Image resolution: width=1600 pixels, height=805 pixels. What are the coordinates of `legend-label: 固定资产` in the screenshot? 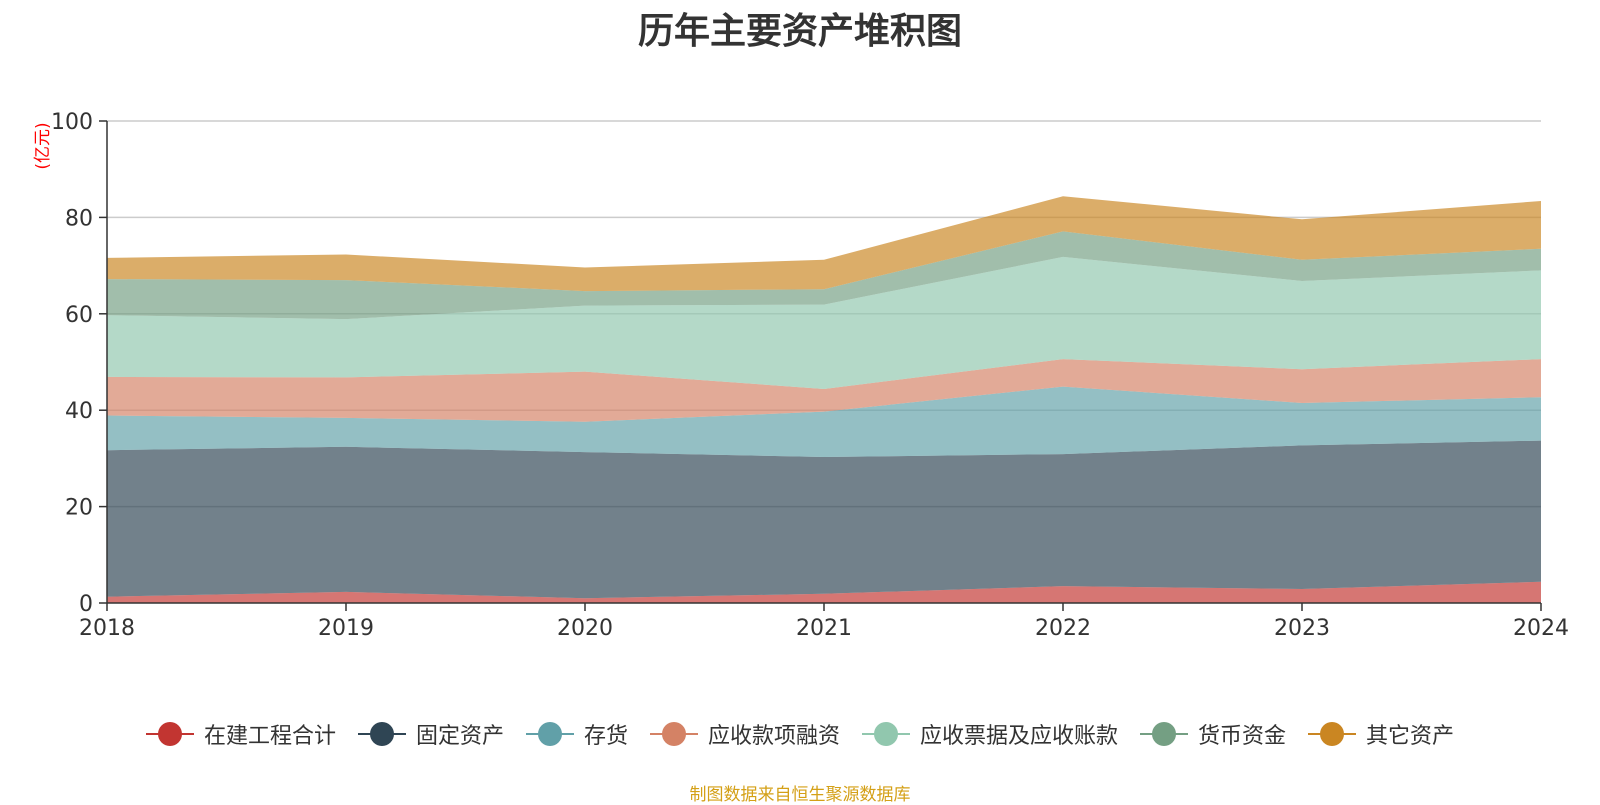 It's located at (459, 736).